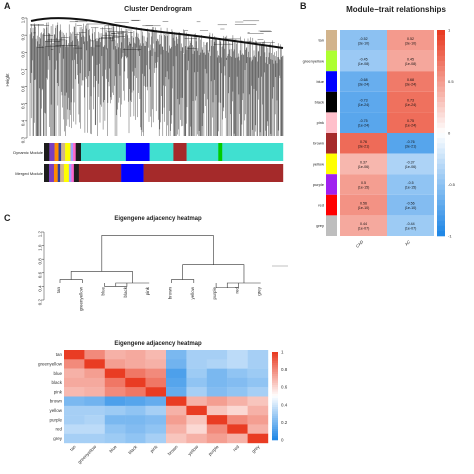  I want to click on module-trait-pvalue: (1e-10), so click(411, 208).